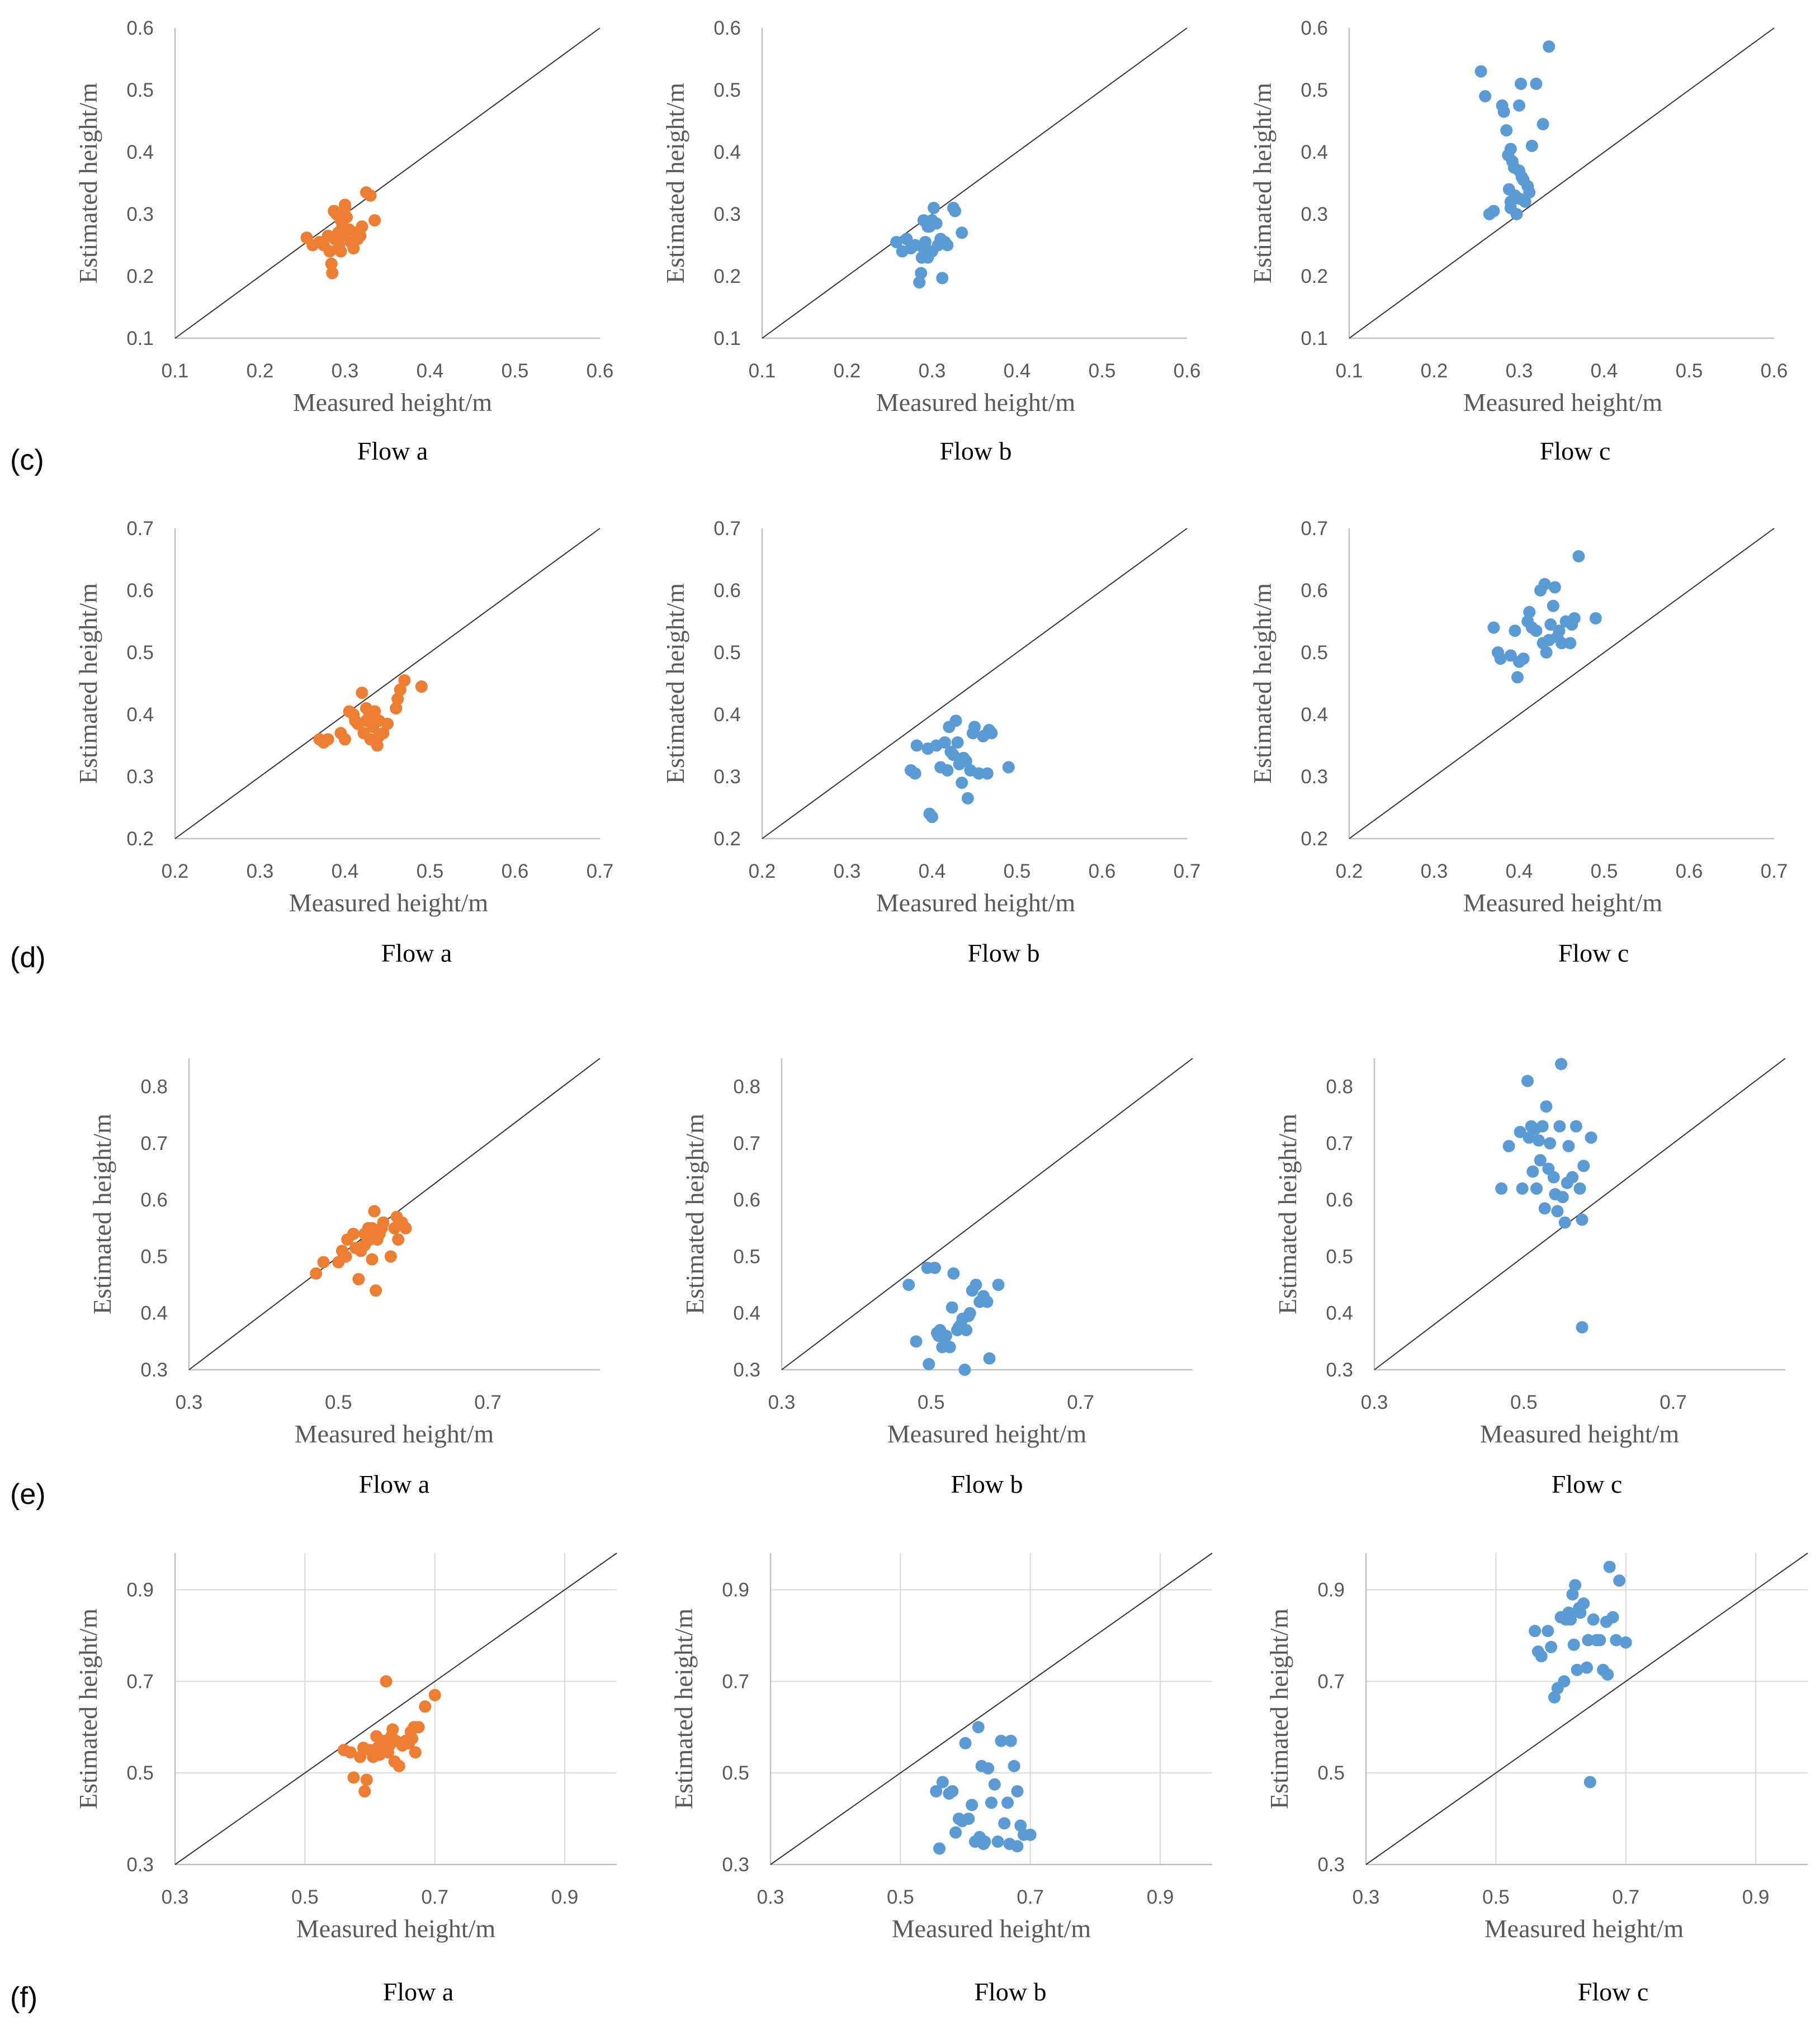 This screenshot has height=2025, width=1820. I want to click on panel-caption: Flow b, so click(1010, 1991).